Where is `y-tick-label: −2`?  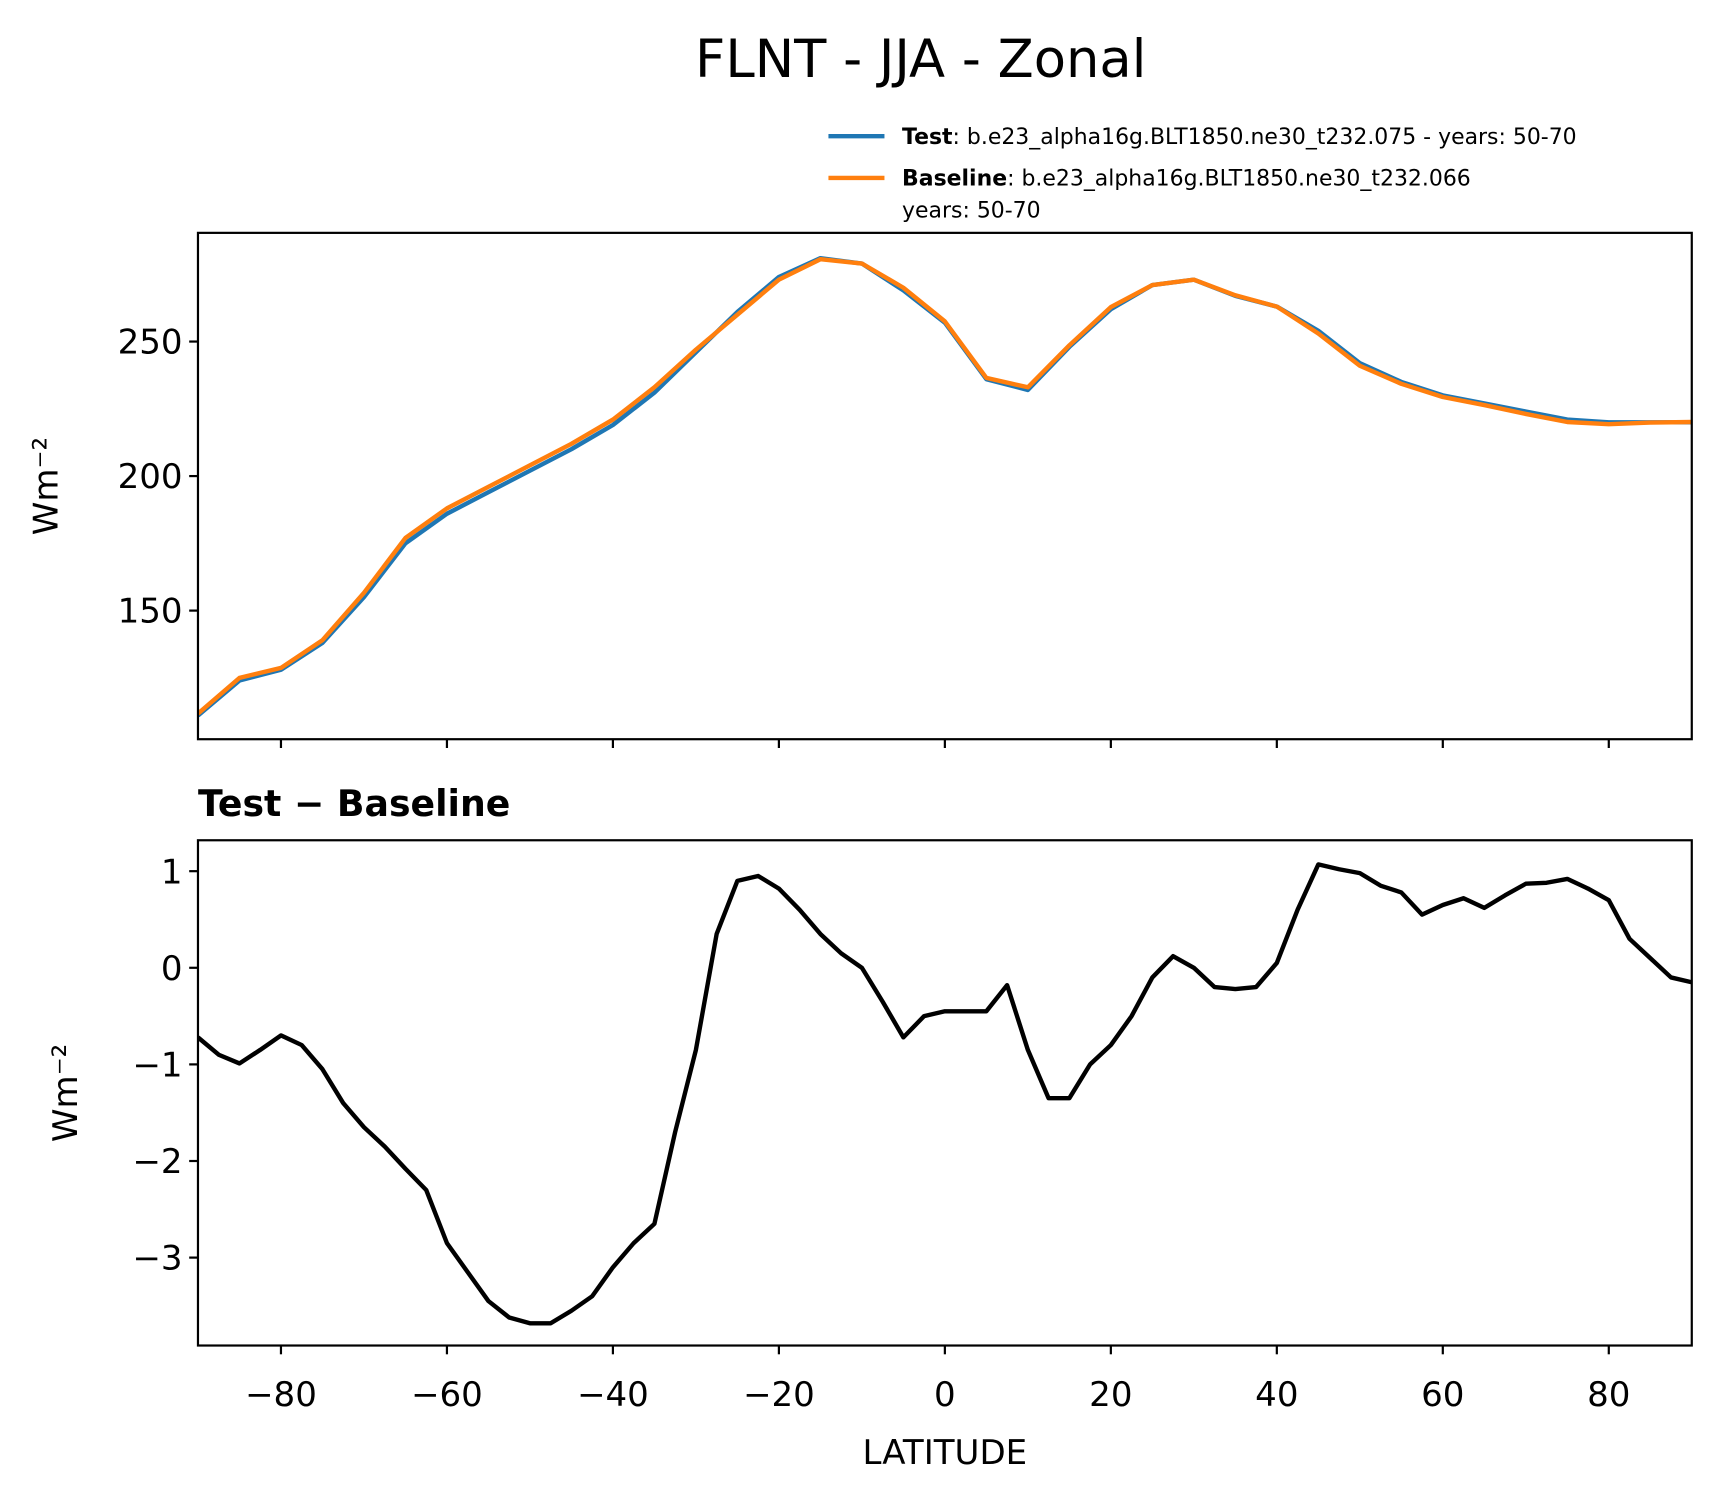
y-tick-label: −2 is located at coordinates (157, 1162).